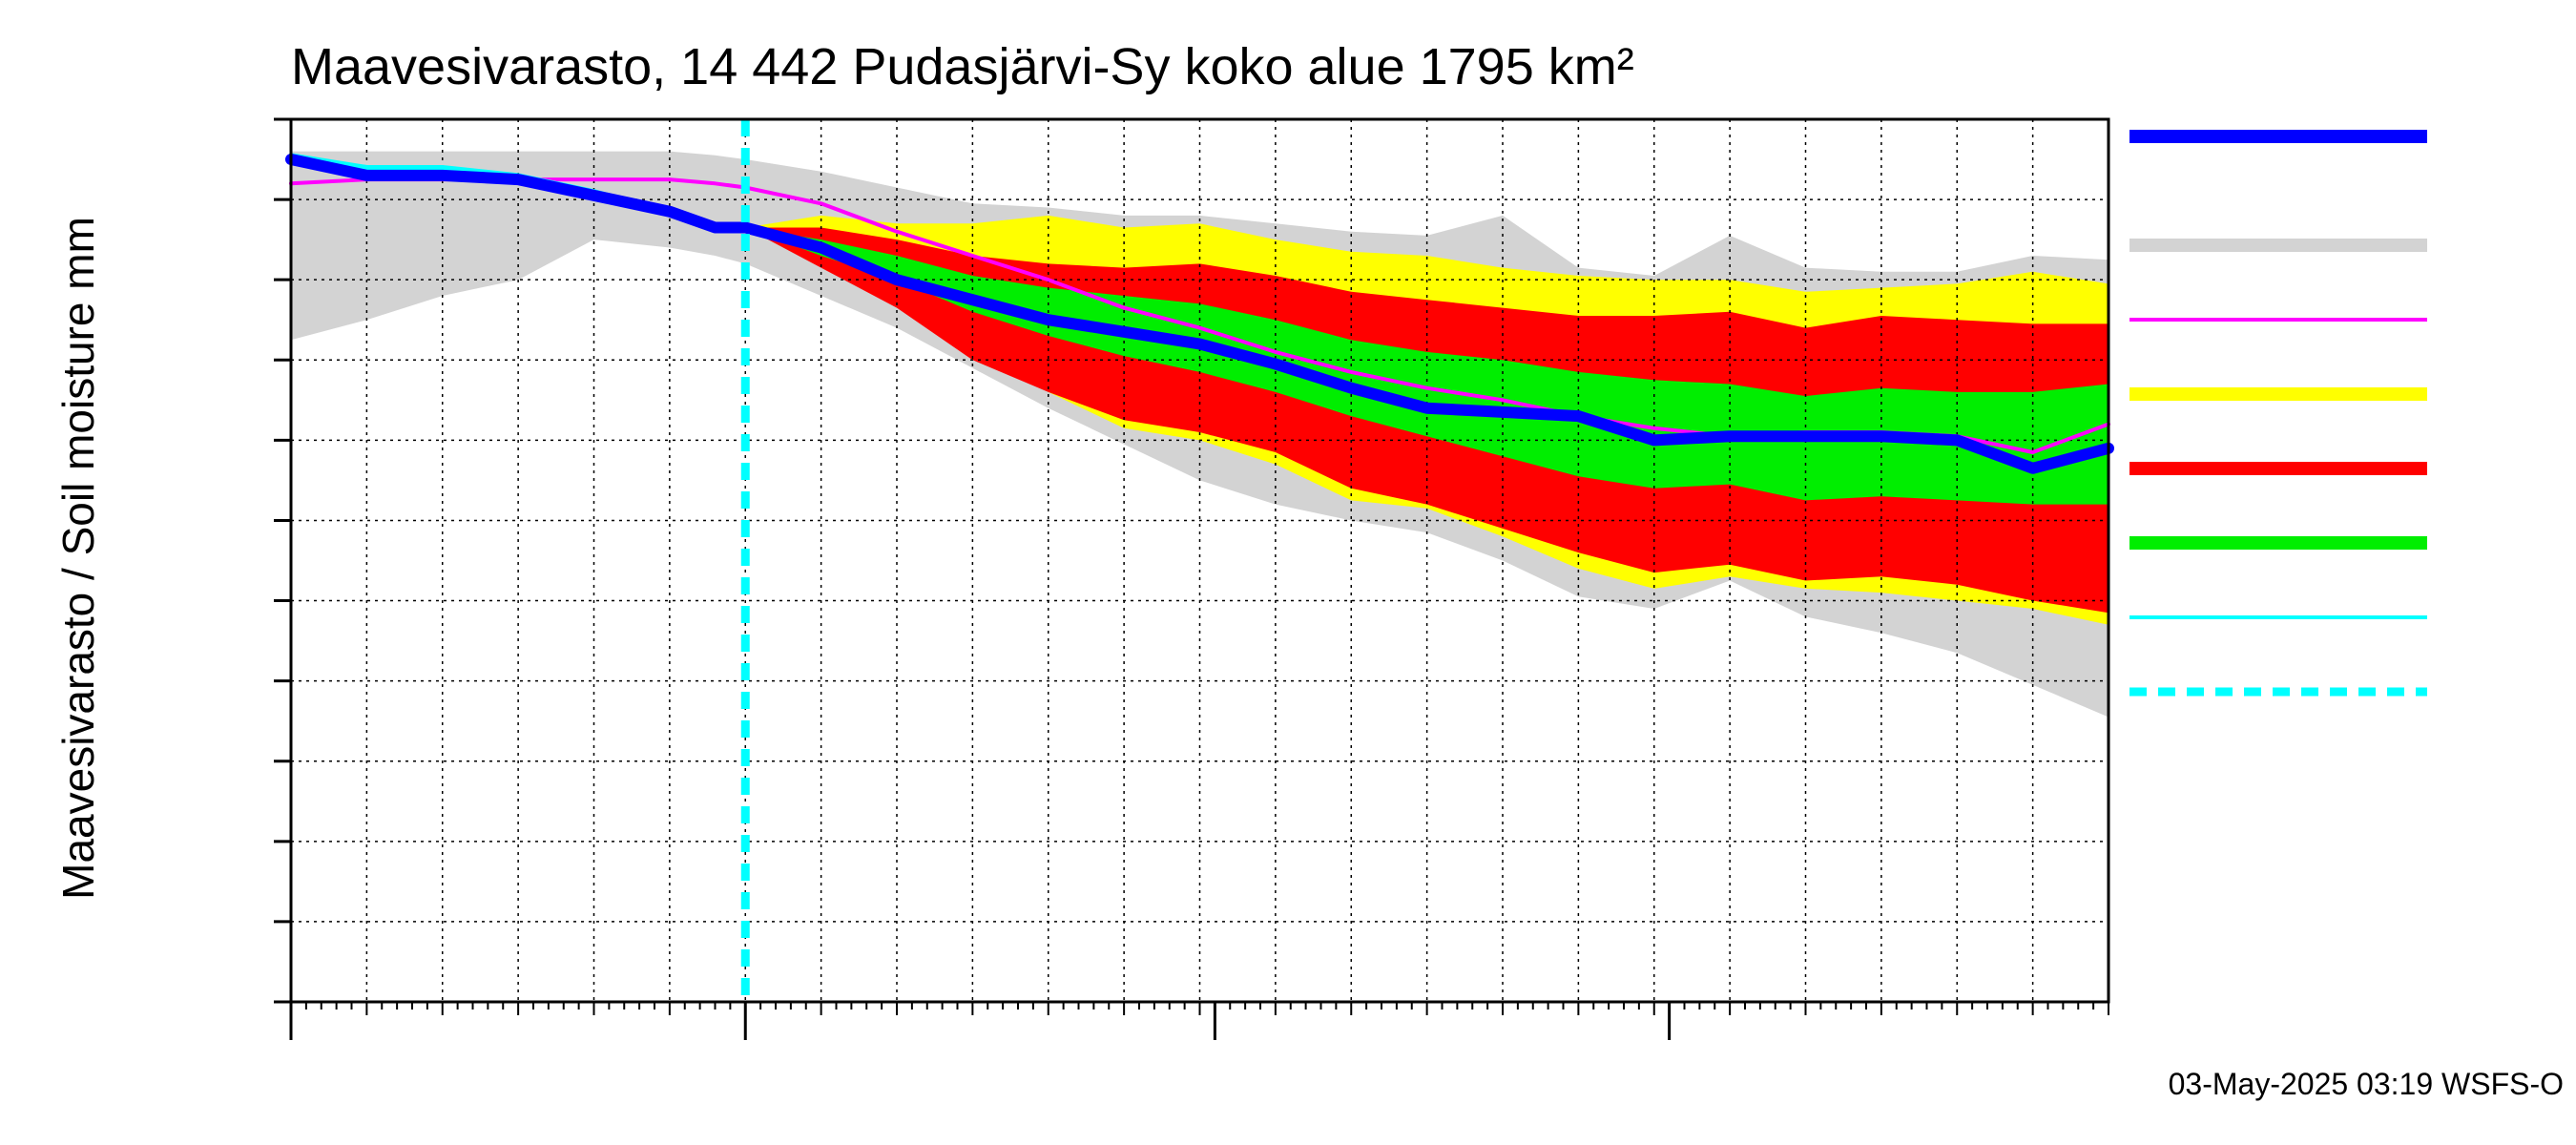 This screenshot has width=2576, height=1145. What do you see at coordinates (78, 559) in the screenshot?
I see `y-axis-label: Maavesivarasto / Soil moisture mm` at bounding box center [78, 559].